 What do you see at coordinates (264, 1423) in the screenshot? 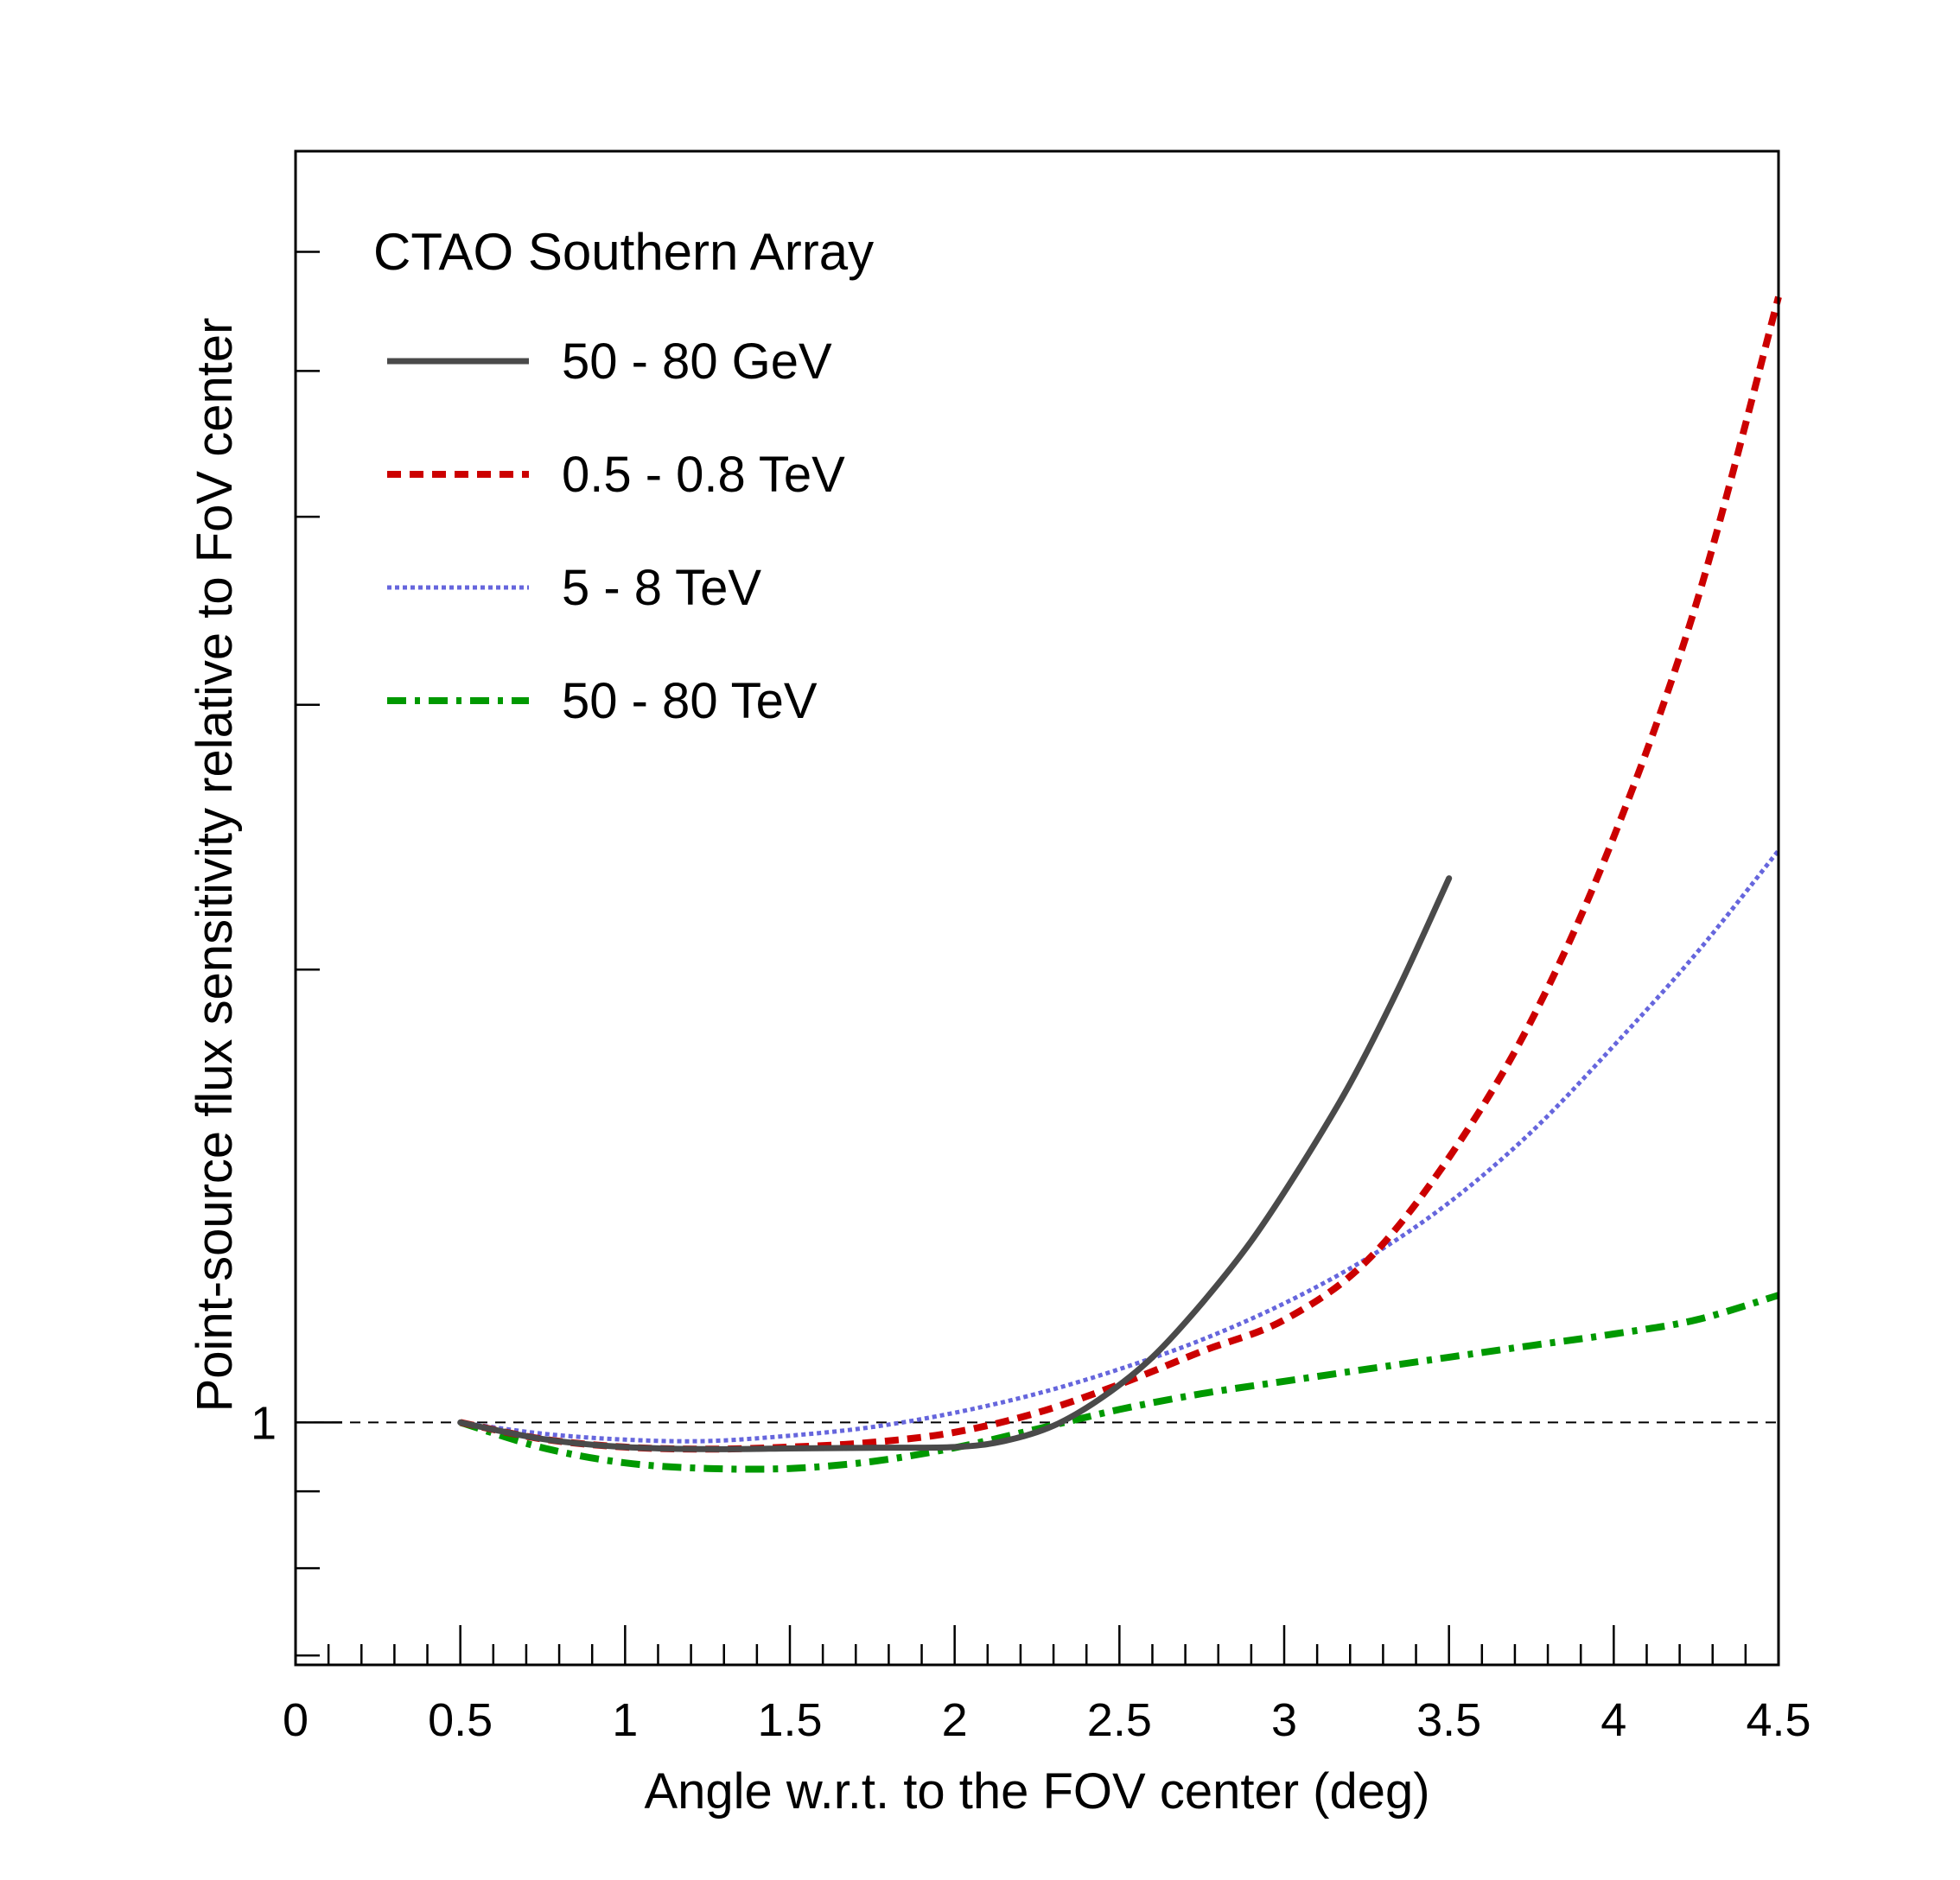
I see `y-tick-label: 1` at bounding box center [264, 1423].